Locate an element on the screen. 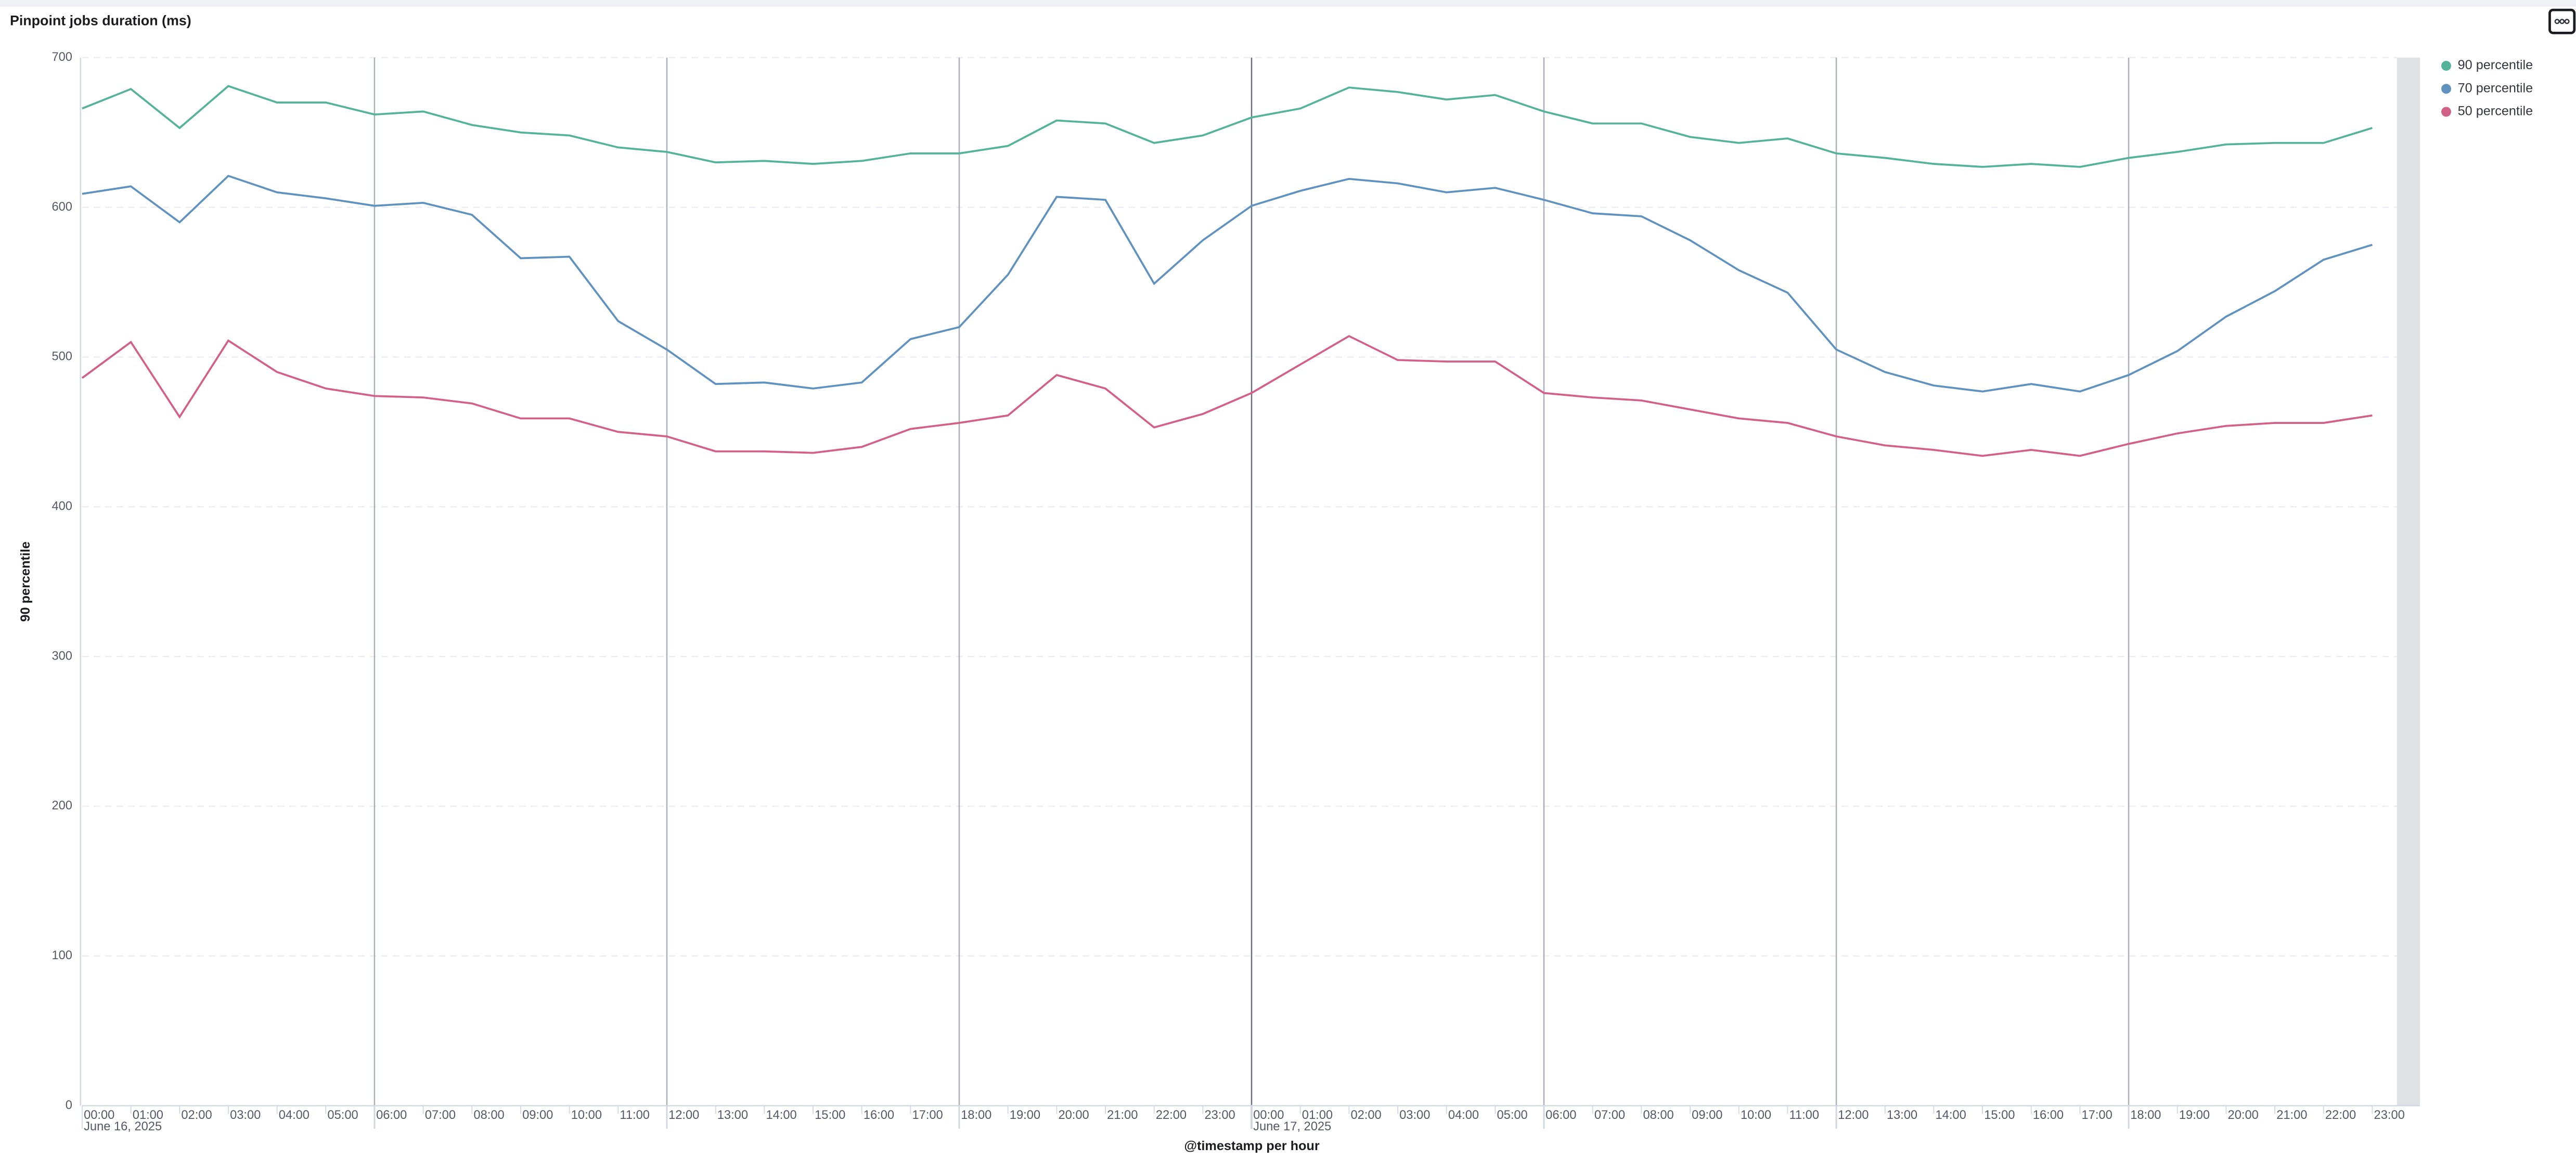  legend-label: 90 percentile is located at coordinates (2495, 65).